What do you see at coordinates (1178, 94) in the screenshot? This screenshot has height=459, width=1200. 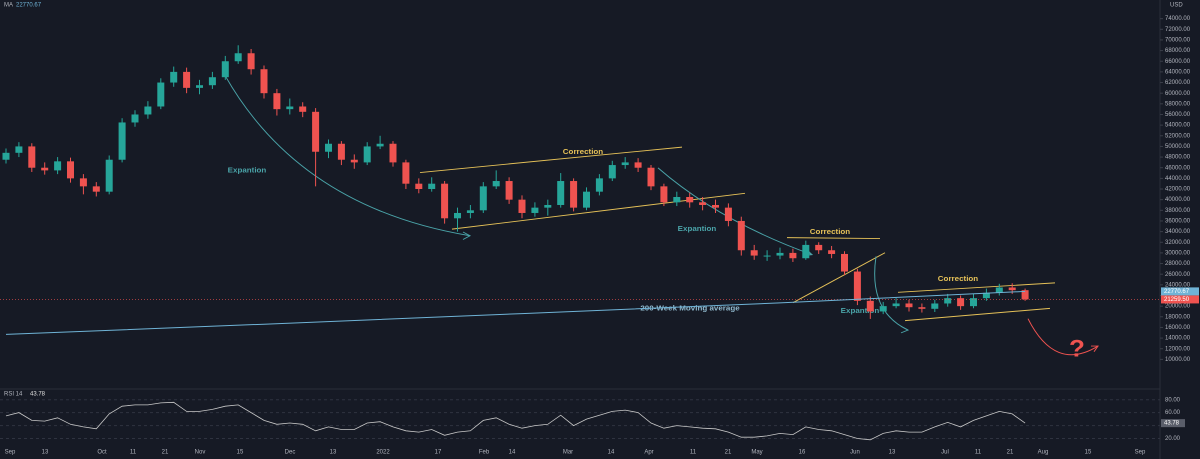 I see `y-tick-label: 60000.00` at bounding box center [1178, 94].